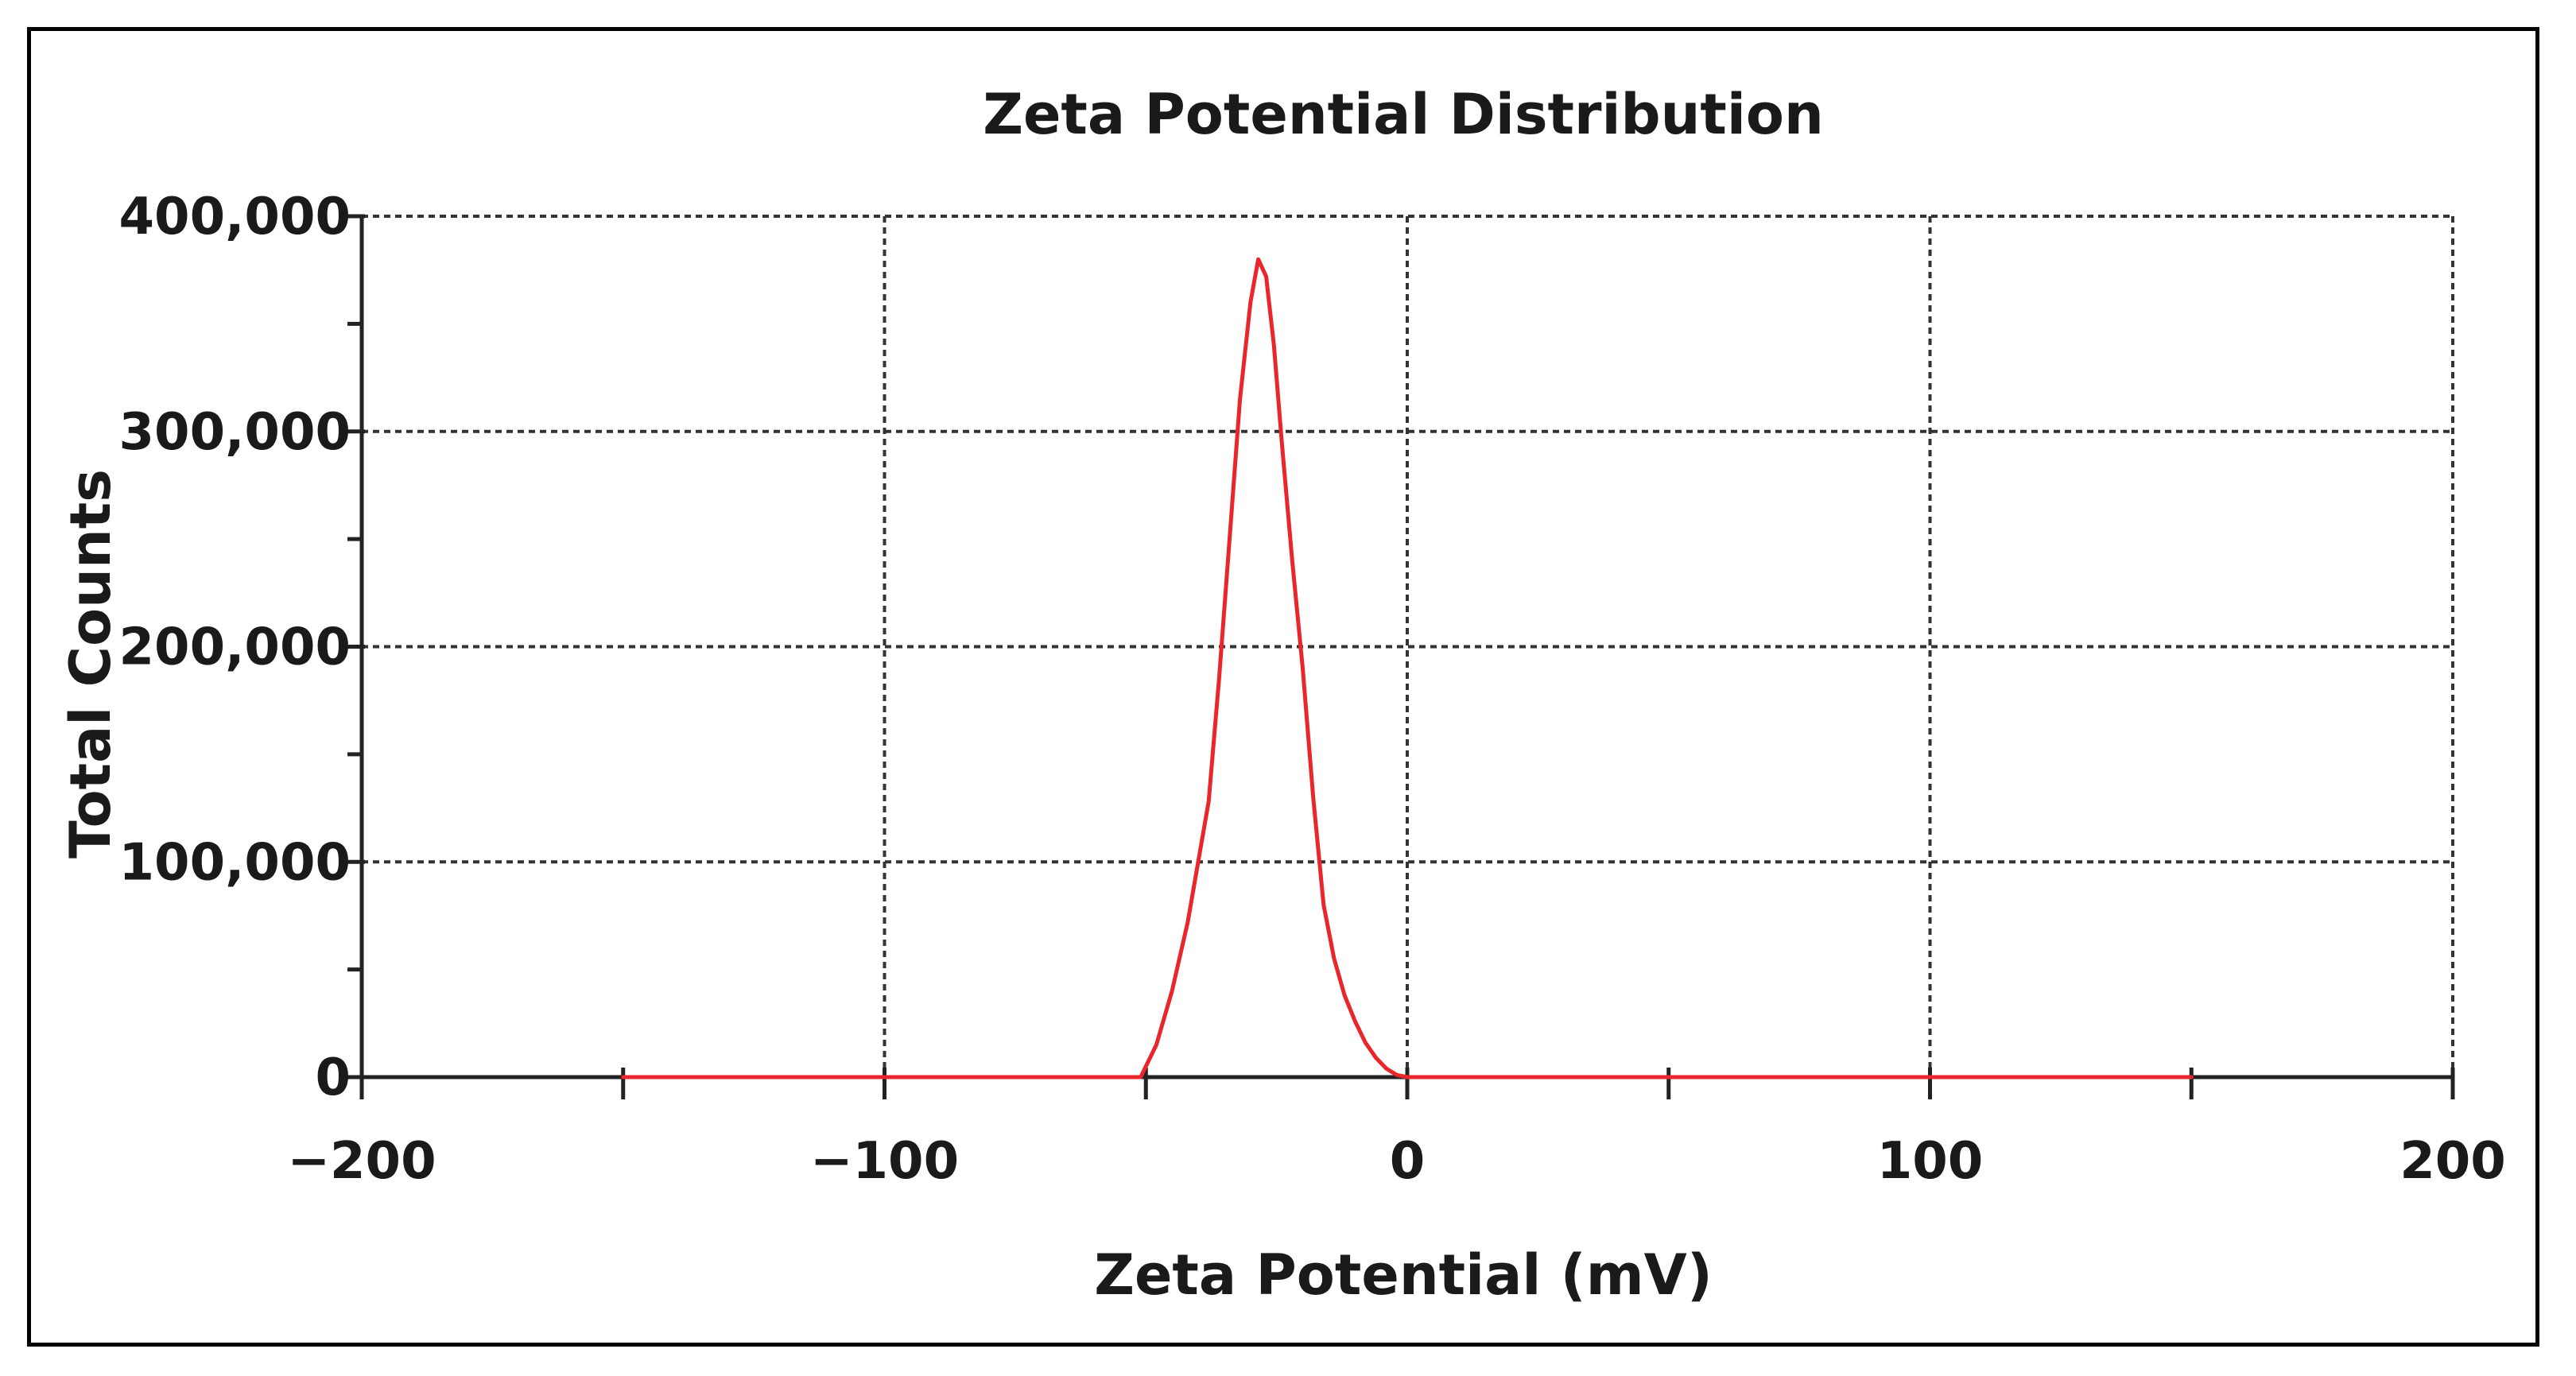  What do you see at coordinates (91, 664) in the screenshot?
I see `y-axis-label: Total Counts` at bounding box center [91, 664].